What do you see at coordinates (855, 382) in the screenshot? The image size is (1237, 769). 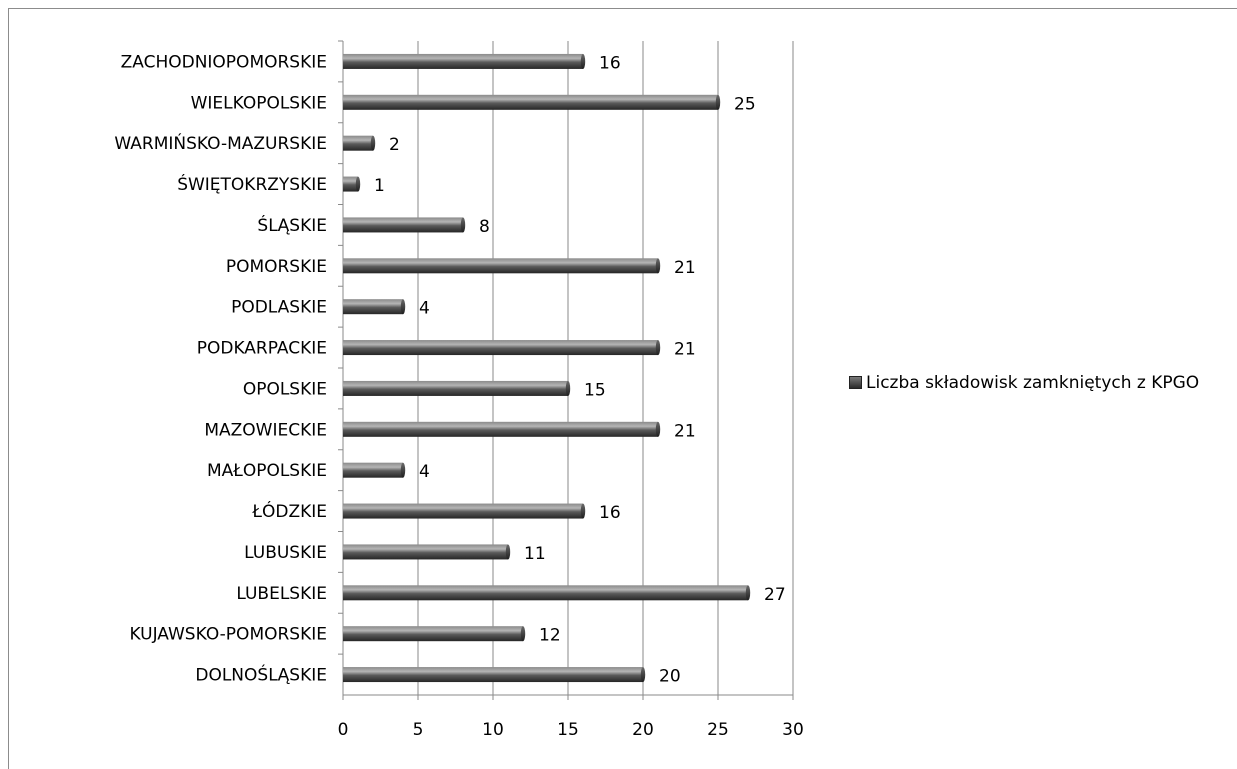 I see `legend-swatch` at bounding box center [855, 382].